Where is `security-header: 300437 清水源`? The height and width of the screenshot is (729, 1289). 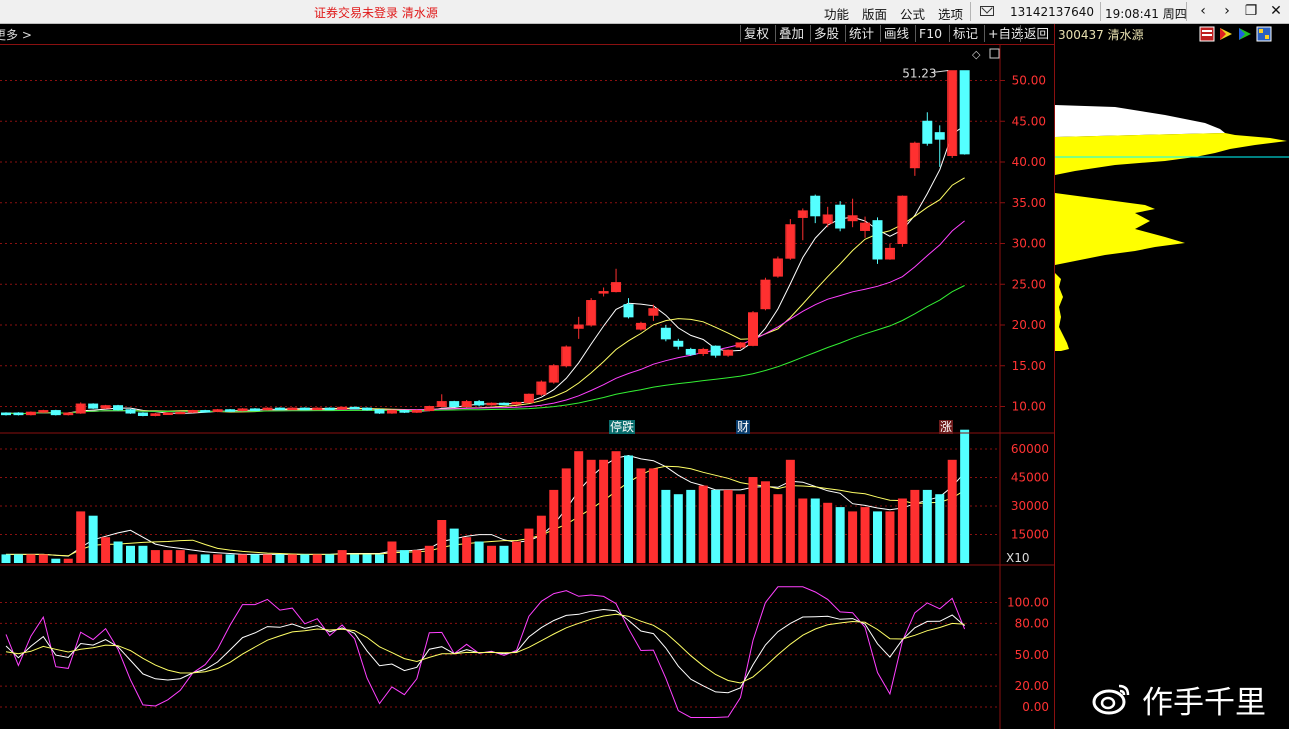 security-header: 300437 清水源 is located at coordinates (1172, 34).